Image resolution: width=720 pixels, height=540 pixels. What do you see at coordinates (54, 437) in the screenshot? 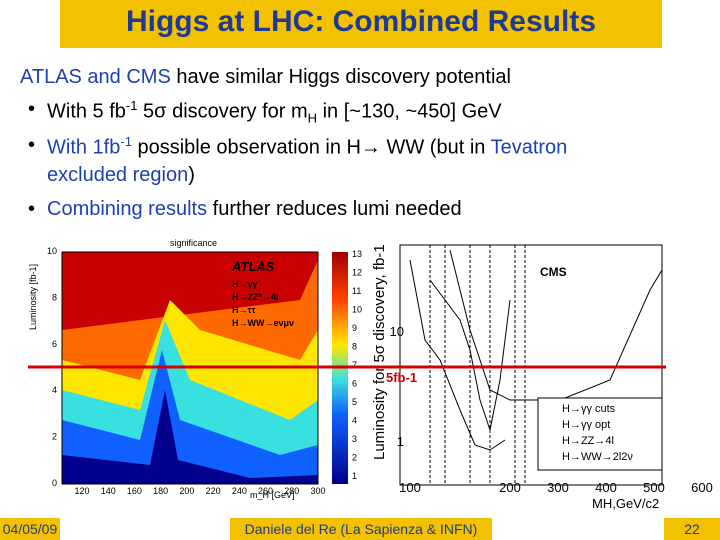
I see `y-tick-label: 2` at bounding box center [54, 437].